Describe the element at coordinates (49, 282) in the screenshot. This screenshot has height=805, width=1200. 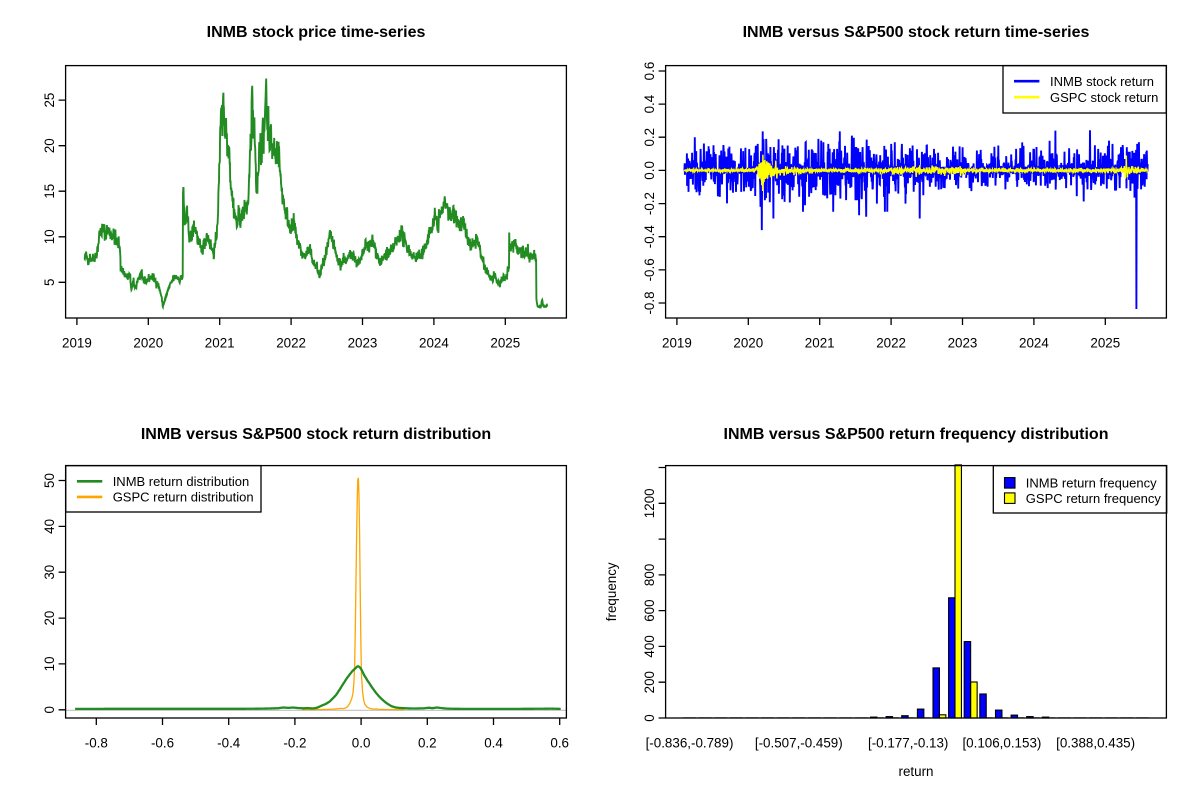
I see `svg-text: 5` at that location.